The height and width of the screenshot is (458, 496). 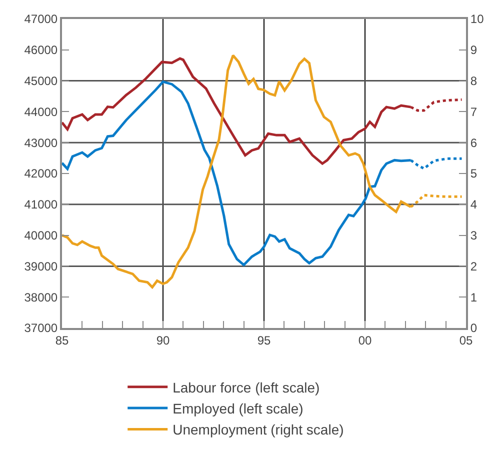 I want to click on x-tick-label: 00, so click(x=365, y=340).